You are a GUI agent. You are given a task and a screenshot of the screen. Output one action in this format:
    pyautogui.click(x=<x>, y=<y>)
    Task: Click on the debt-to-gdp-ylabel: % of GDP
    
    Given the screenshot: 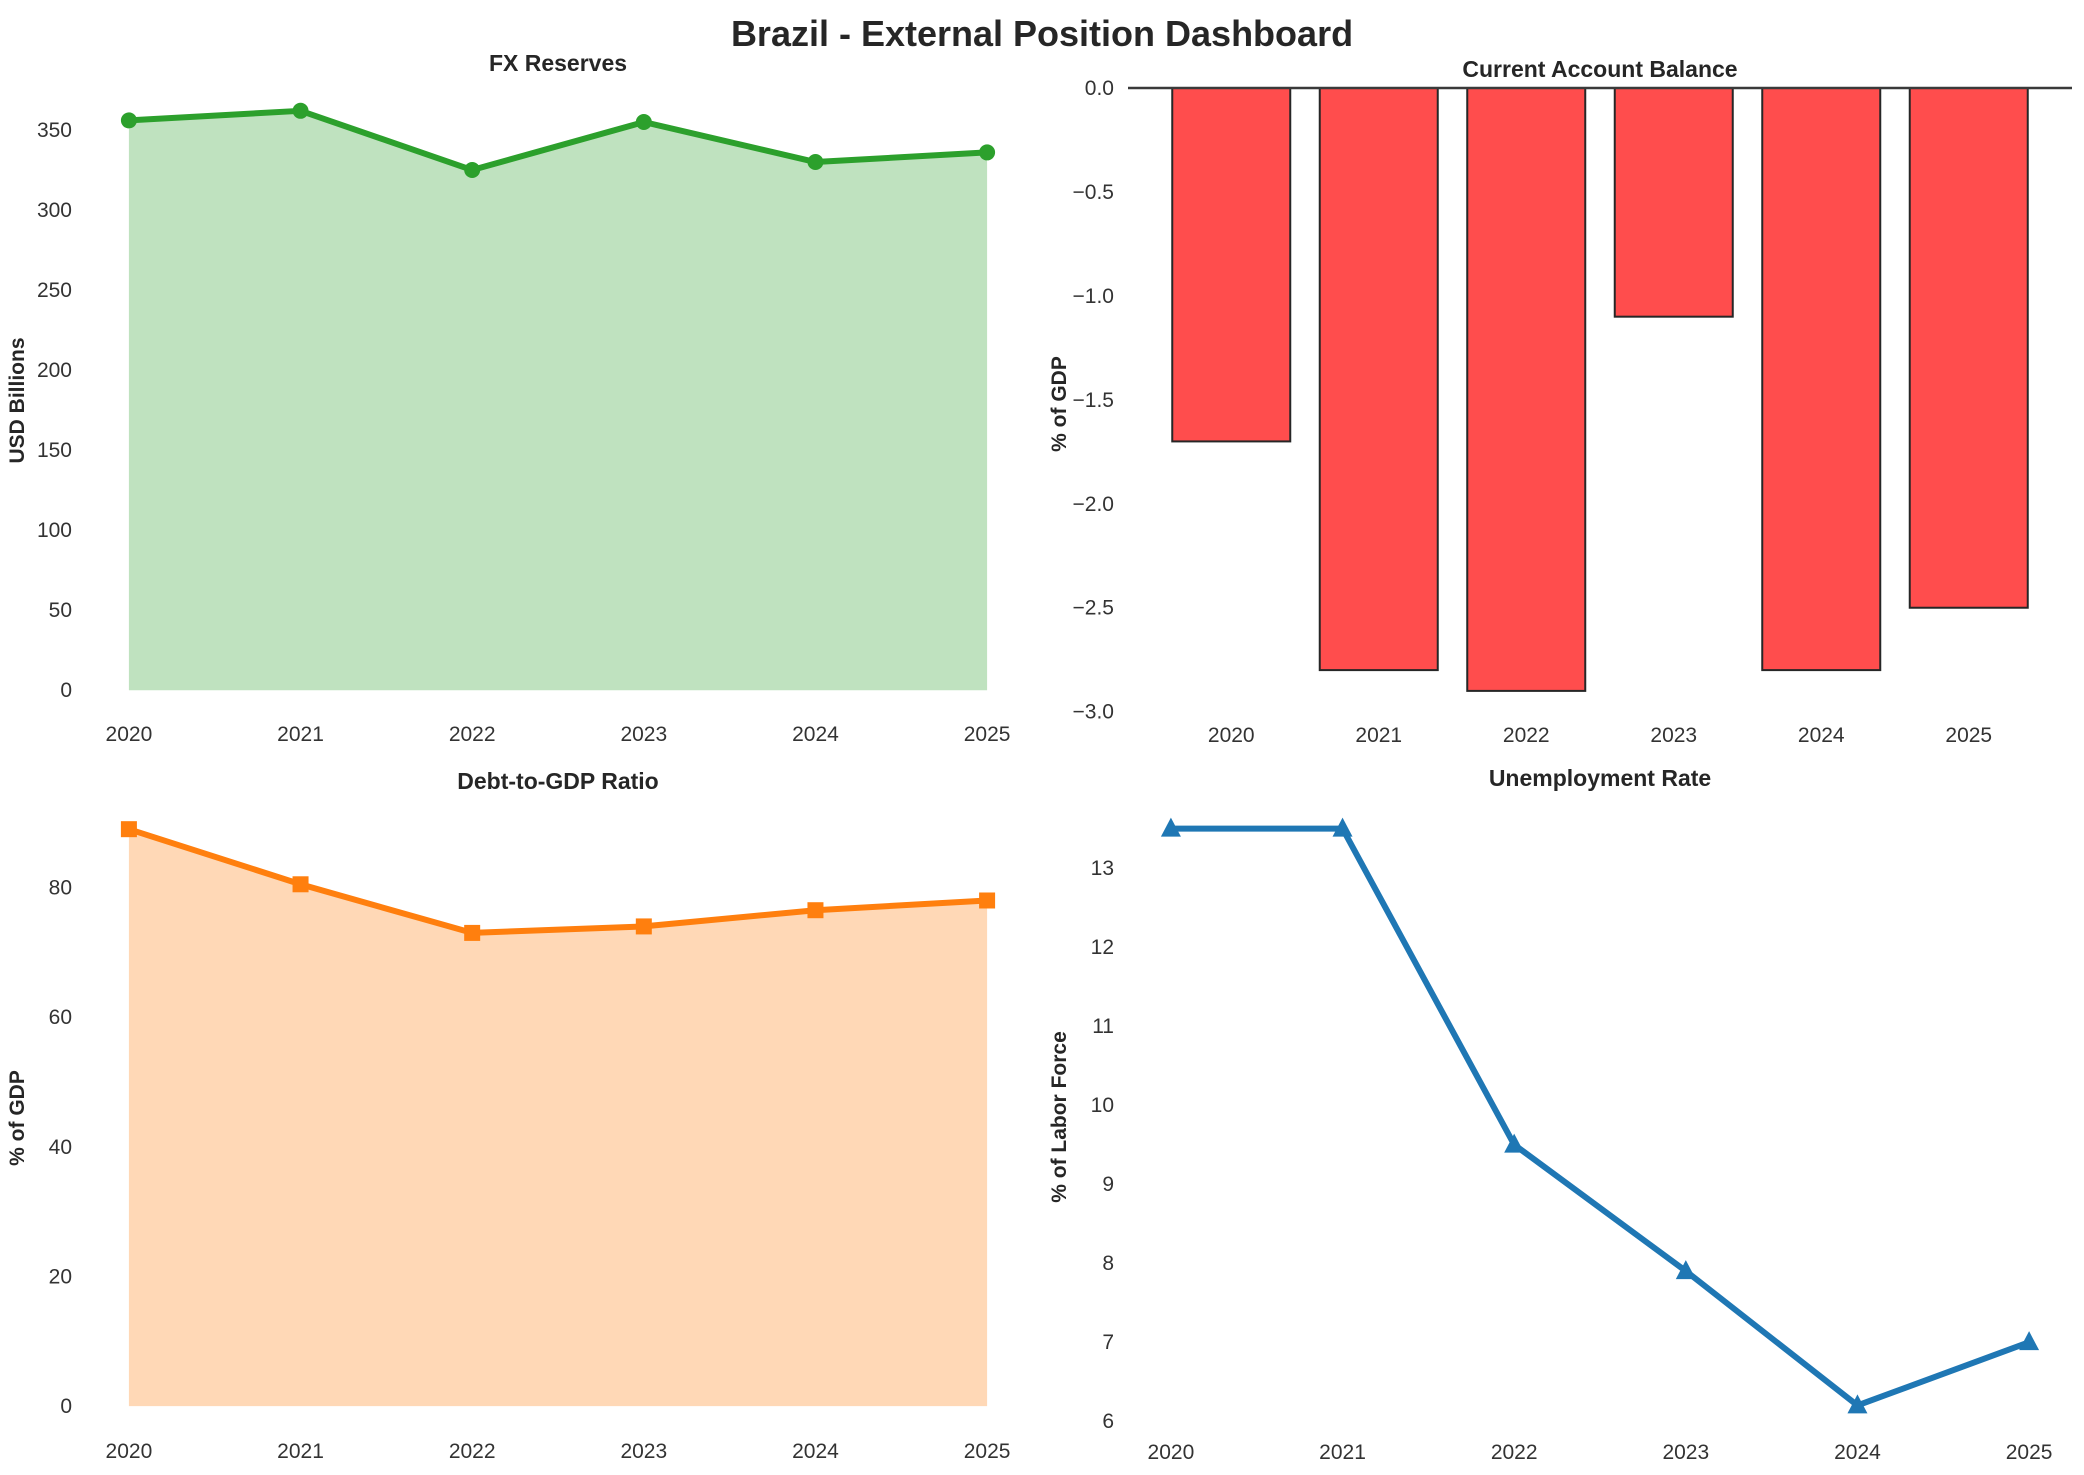 What is the action you would take?
    pyautogui.click(x=17, y=1118)
    